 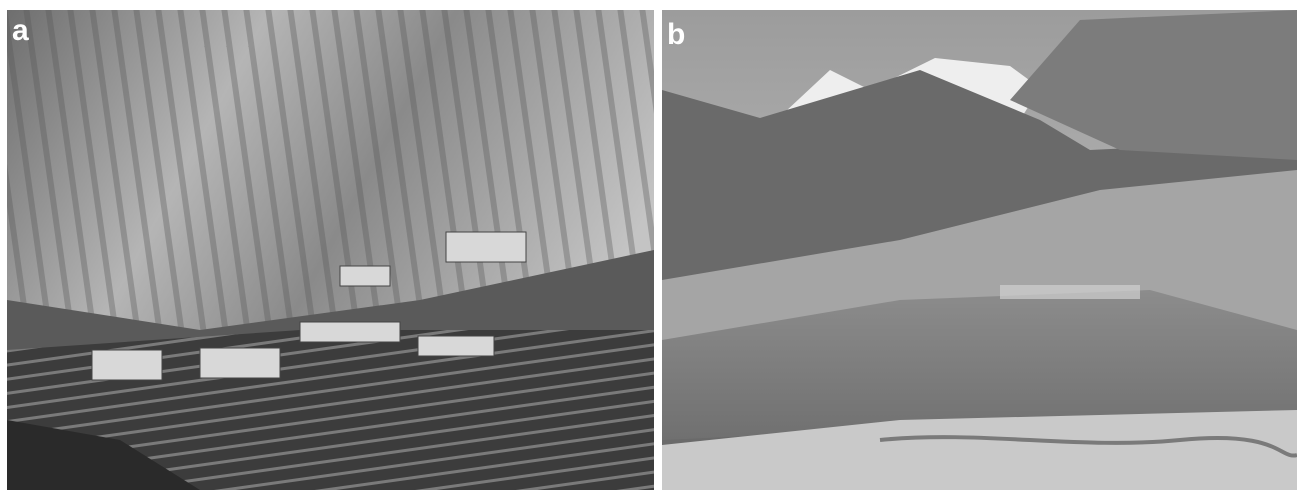 What do you see at coordinates (20, 30) in the screenshot?
I see `panel-label: a` at bounding box center [20, 30].